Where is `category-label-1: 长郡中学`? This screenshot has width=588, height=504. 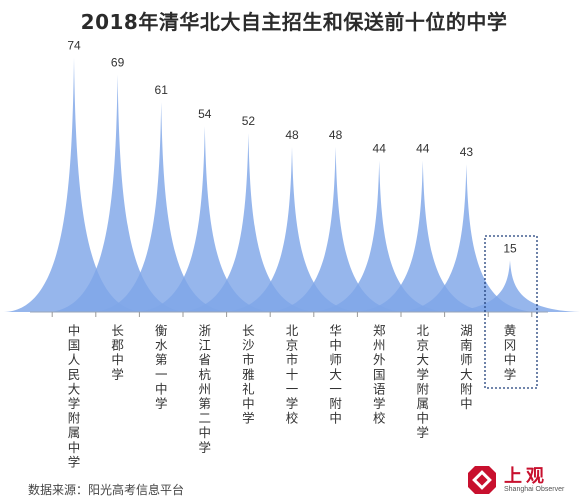
category-label-1: 长郡中学 is located at coordinates (117, 352).